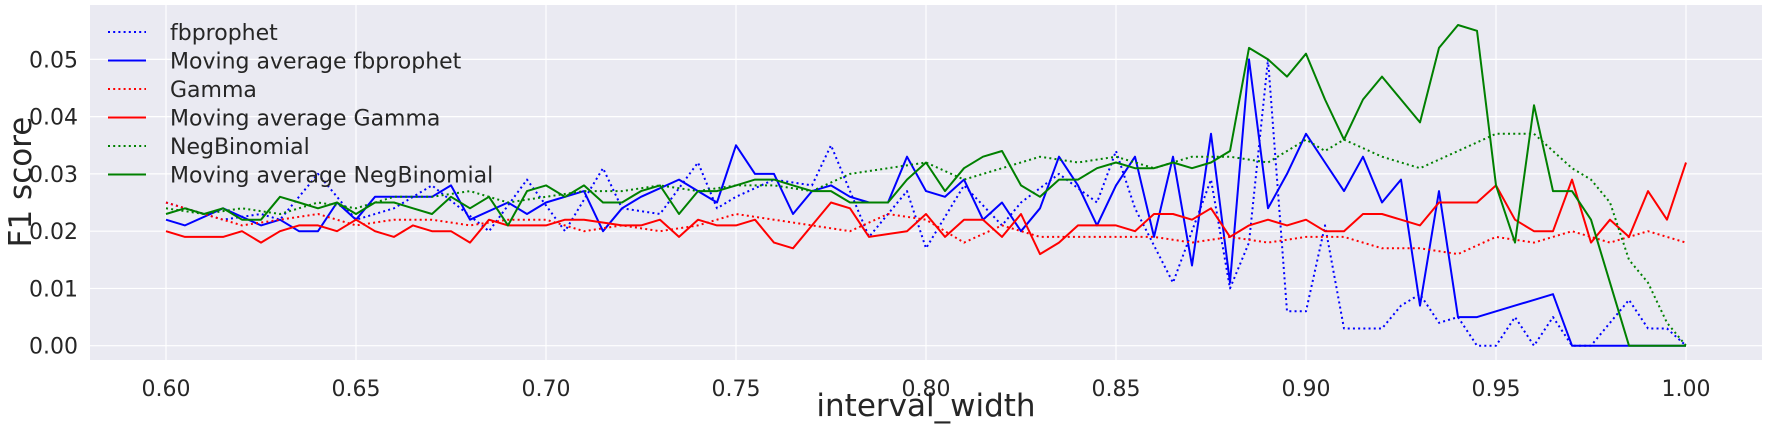  Describe the element at coordinates (316, 62) in the screenshot. I see `legend-label: Moving average fbprophet` at that location.